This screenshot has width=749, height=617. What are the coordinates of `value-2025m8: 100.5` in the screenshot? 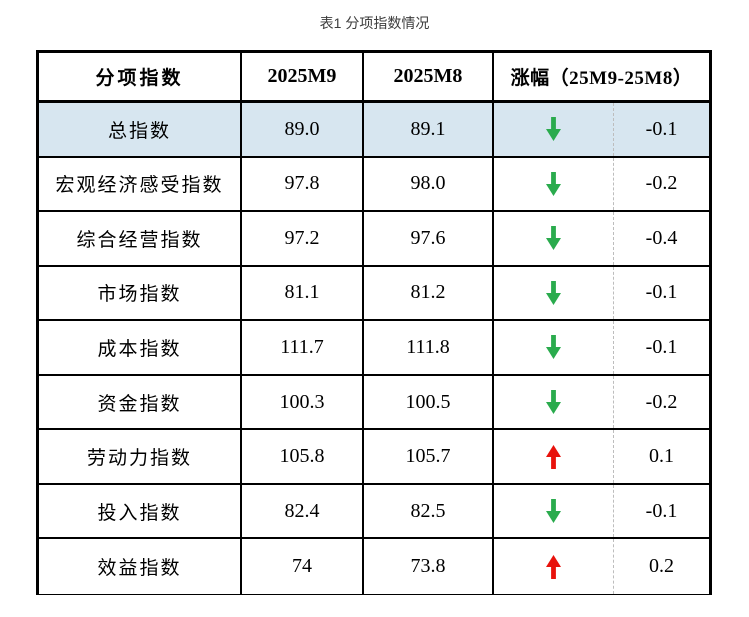 It's located at (429, 402).